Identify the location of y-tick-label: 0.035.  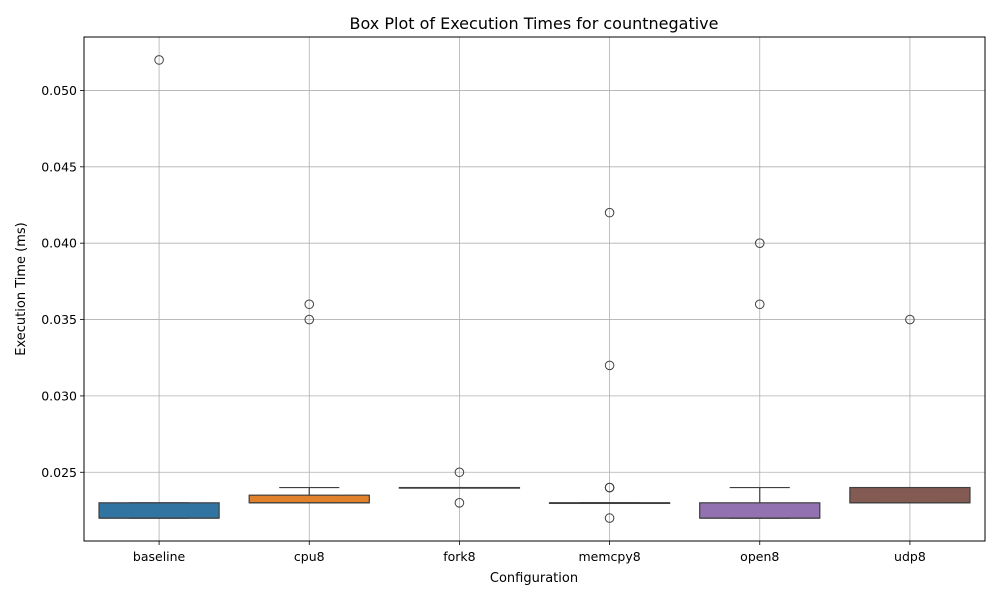
(59, 319).